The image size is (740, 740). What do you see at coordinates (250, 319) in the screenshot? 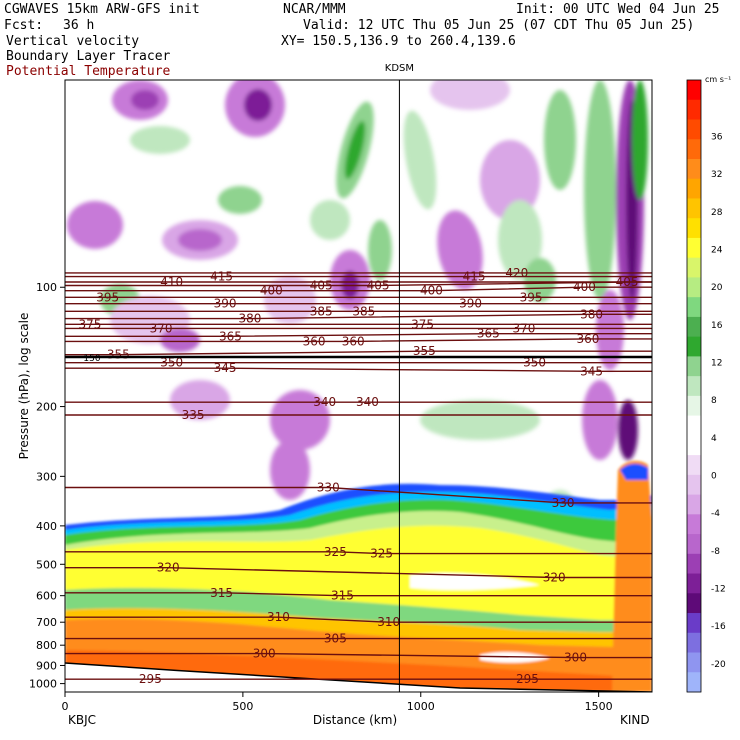
I see `isentrope-label: 380` at bounding box center [250, 319].